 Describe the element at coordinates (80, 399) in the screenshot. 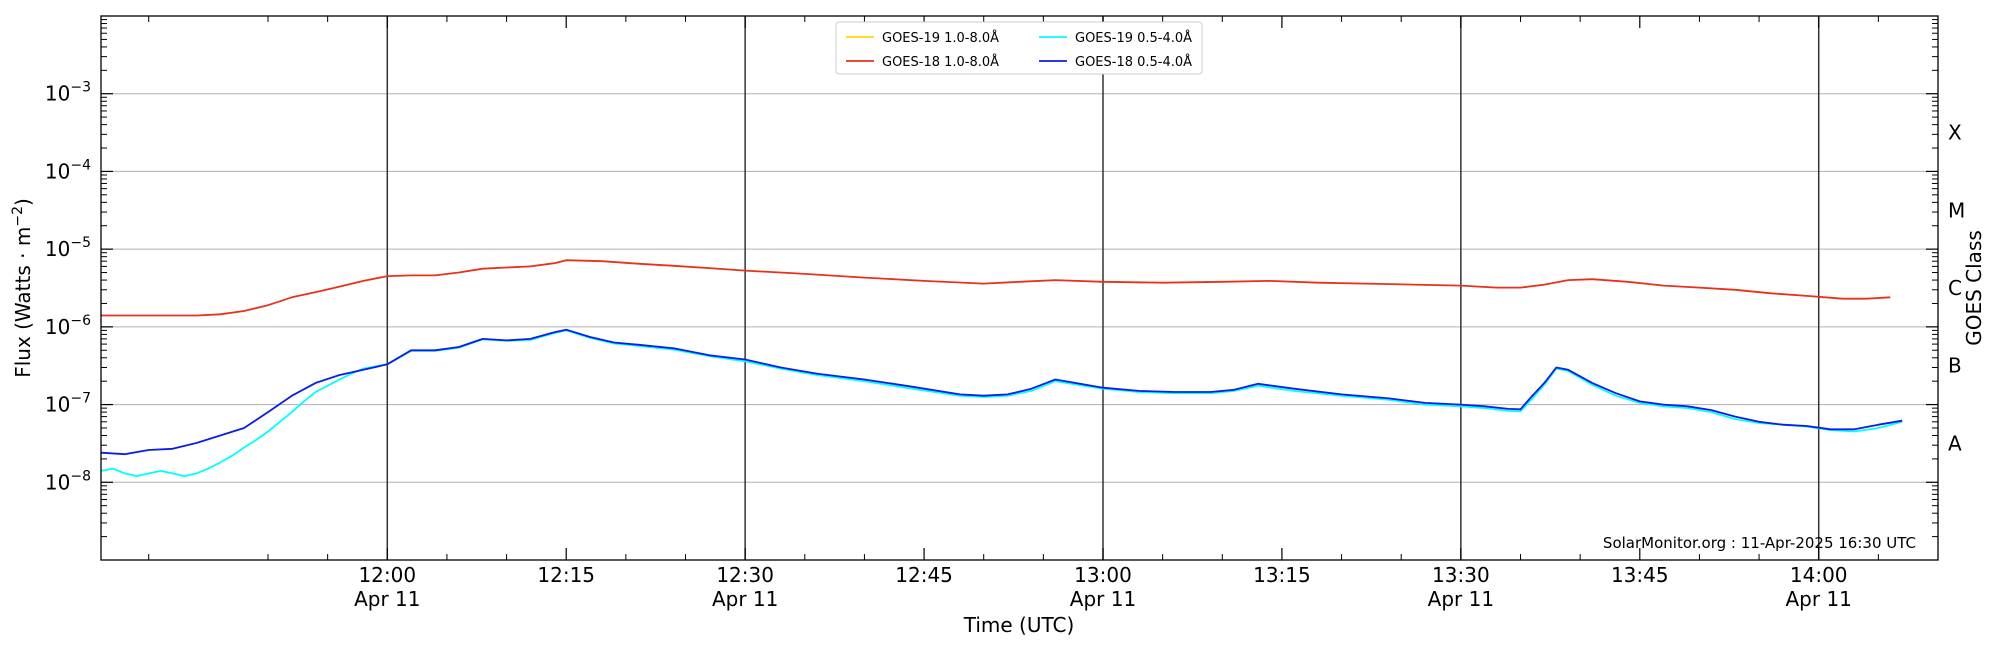

I see `y-tick-exponent: −7` at that location.